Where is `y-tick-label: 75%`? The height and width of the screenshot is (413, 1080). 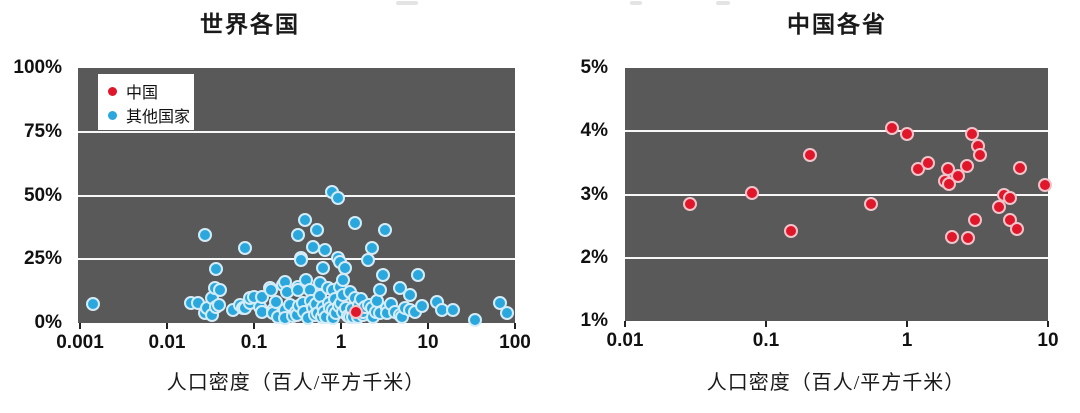
y-tick-label: 75% is located at coordinates (42, 131).